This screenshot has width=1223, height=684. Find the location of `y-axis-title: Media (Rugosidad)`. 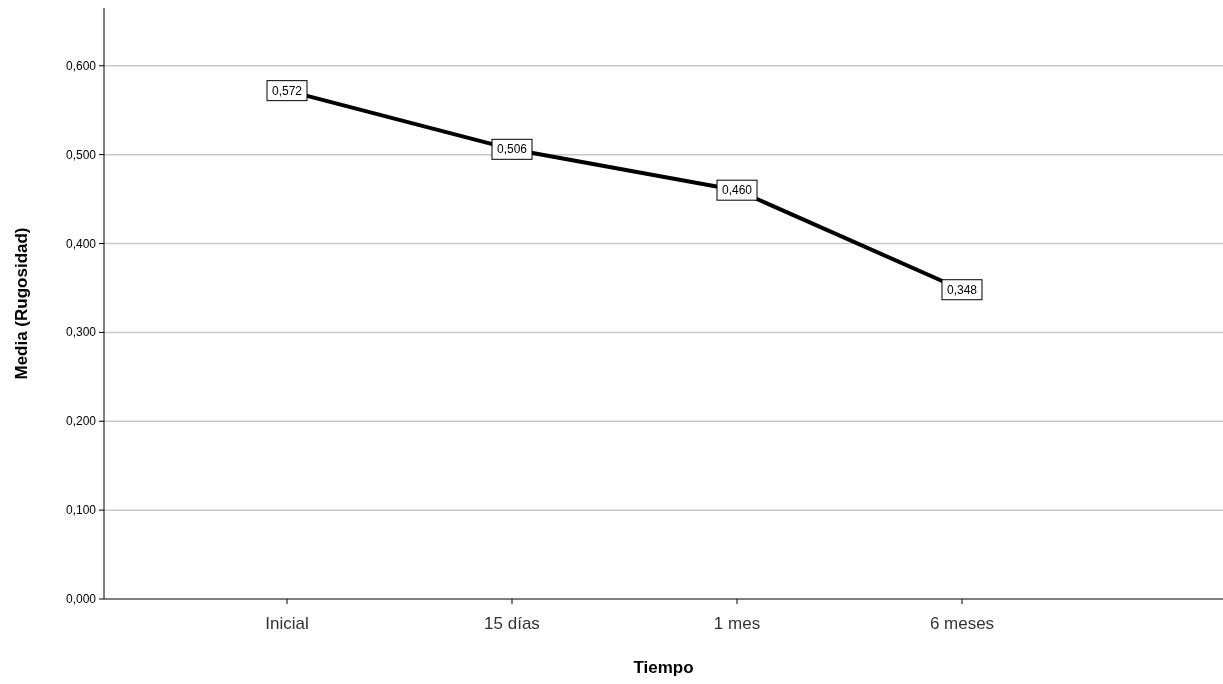

y-axis-title: Media (Rugosidad) is located at coordinates (21, 303).